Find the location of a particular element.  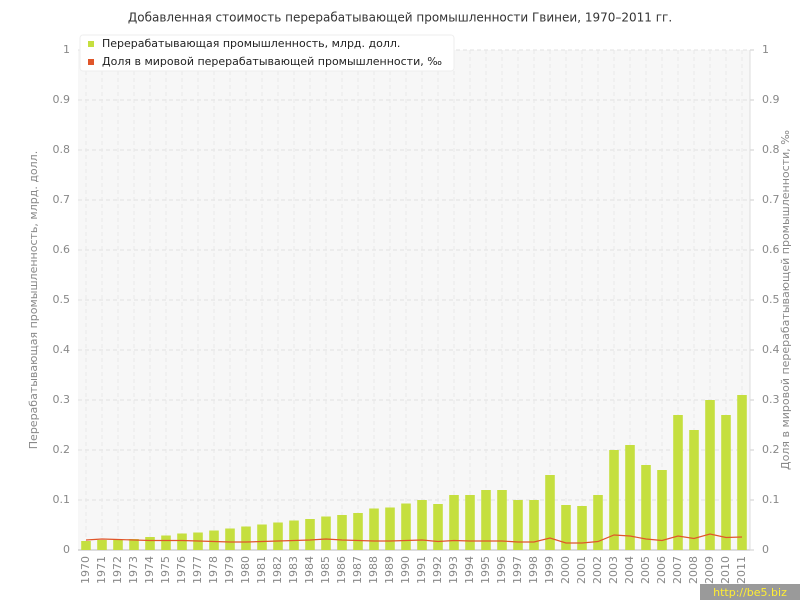

line is located at coordinates (414, 538).